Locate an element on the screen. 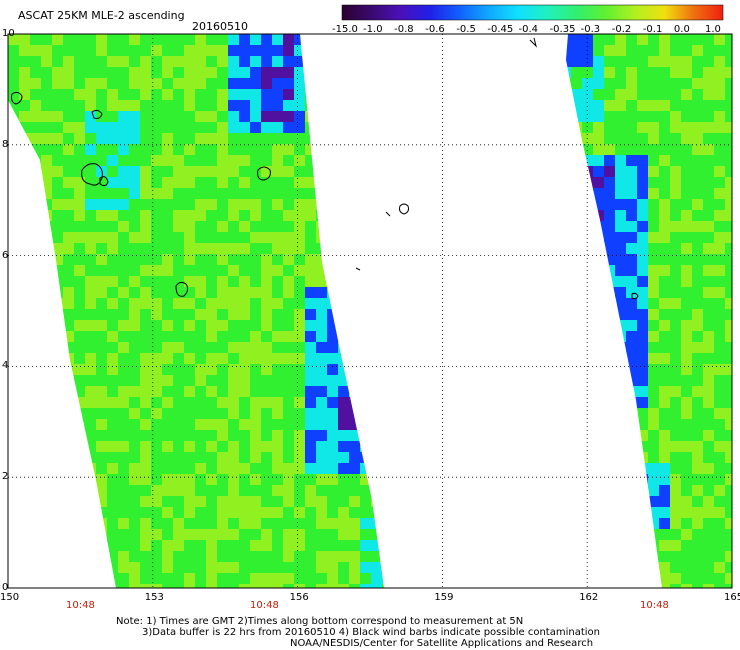 The width and height of the screenshot is (740, 650). time-label-3: 10:48 is located at coordinates (654, 605).